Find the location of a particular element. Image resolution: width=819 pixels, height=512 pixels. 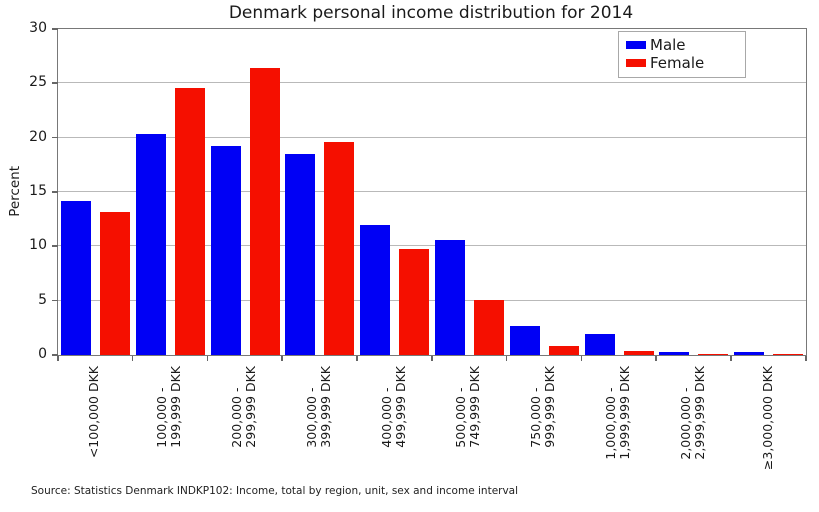

x-tick-label-3: 300,000 - 399,999 DKK is located at coordinates (318, 427).